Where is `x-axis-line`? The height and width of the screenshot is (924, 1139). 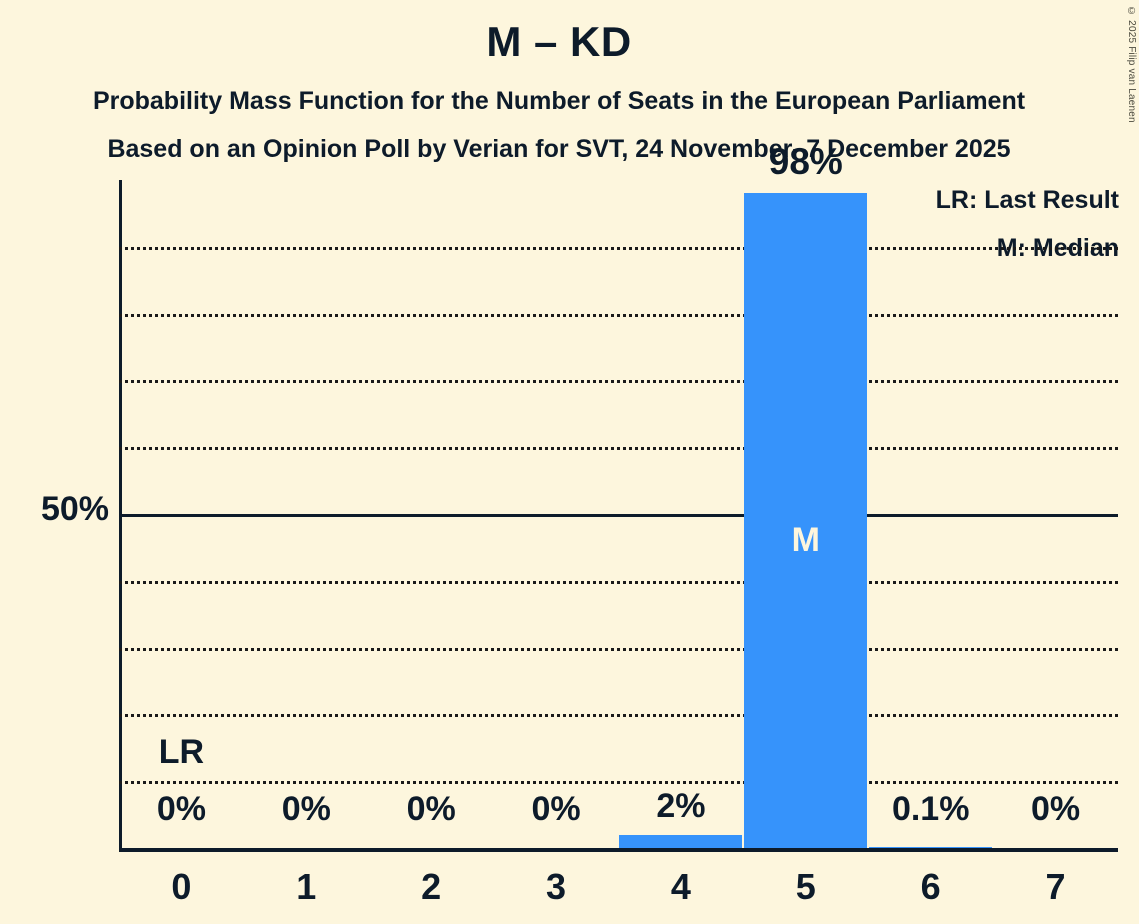 x-axis-line is located at coordinates (618, 850).